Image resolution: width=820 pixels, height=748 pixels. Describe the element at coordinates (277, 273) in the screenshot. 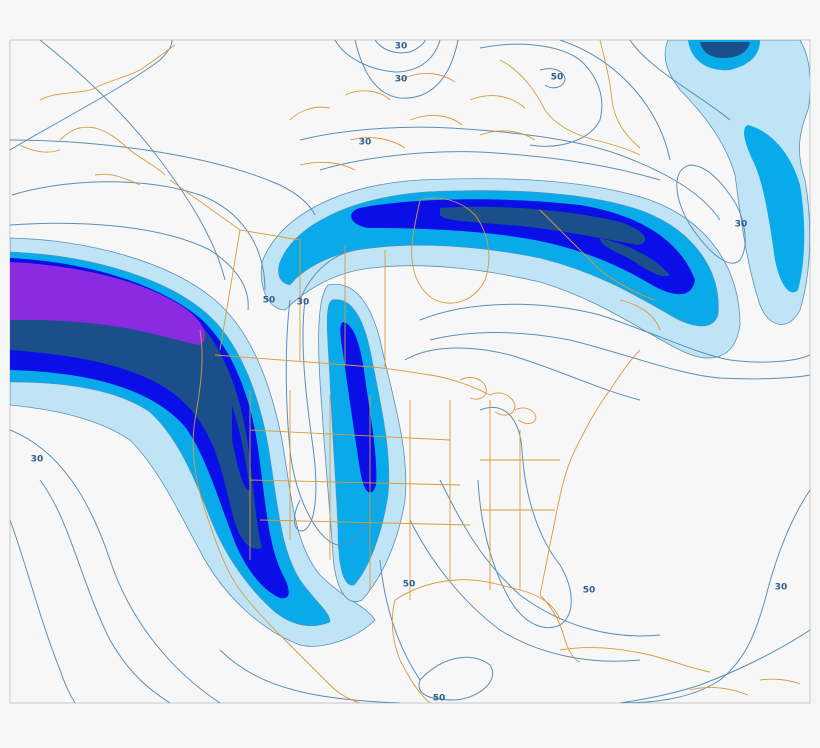

I see `province-lines` at that location.